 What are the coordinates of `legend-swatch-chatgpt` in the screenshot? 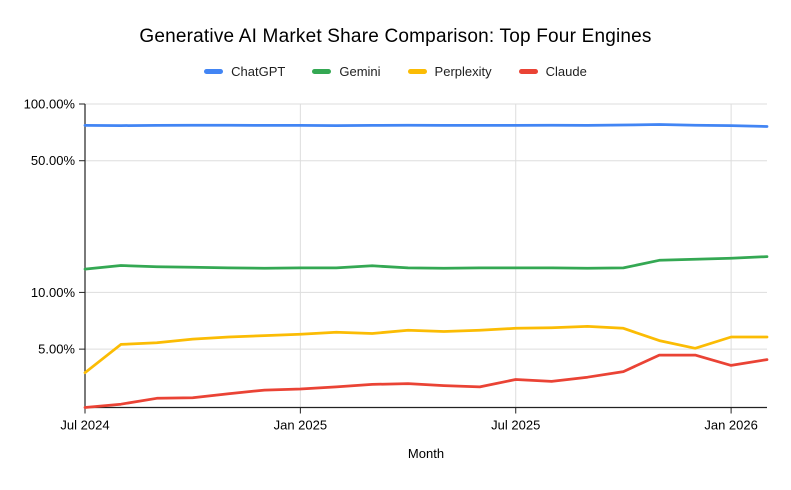 It's located at (214, 71).